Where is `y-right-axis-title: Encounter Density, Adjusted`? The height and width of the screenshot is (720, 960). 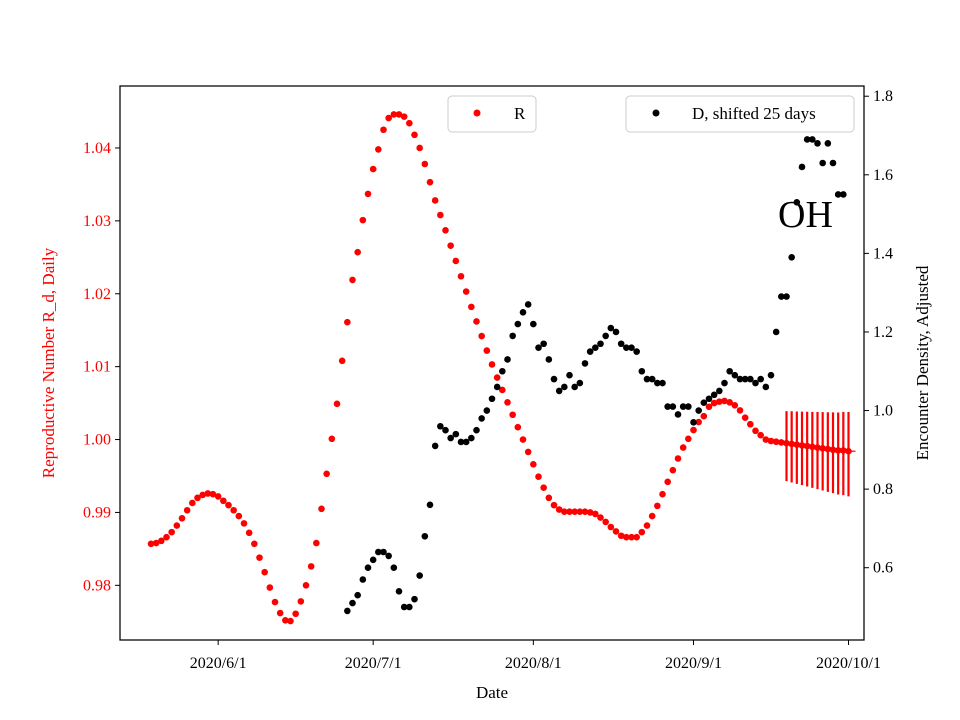 y-right-axis-title: Encounter Density, Adjusted is located at coordinates (922, 362).